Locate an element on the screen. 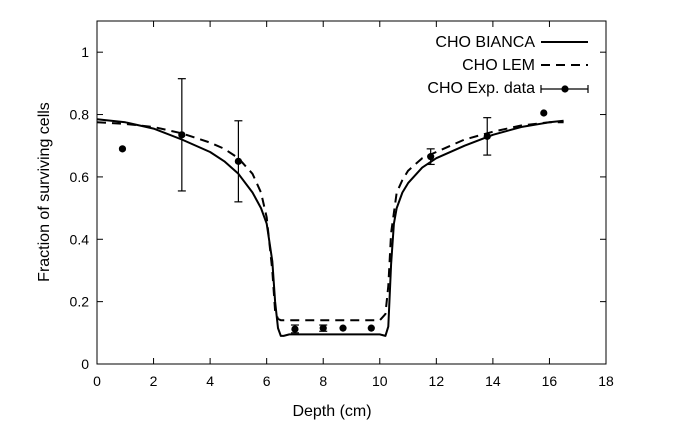  x-axis-title: Depth (cm) is located at coordinates (331, 411).